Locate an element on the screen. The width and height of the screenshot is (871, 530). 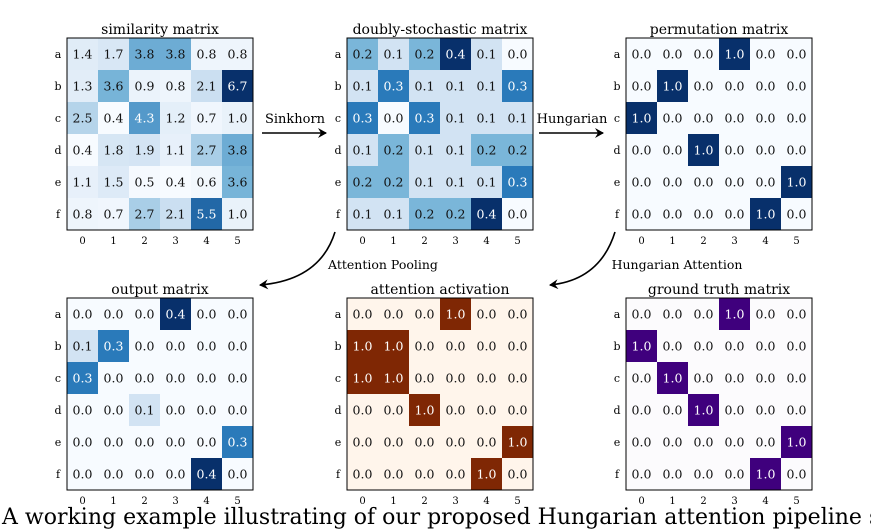
similarity-cell-value: 3.8 is located at coordinates (176, 54).